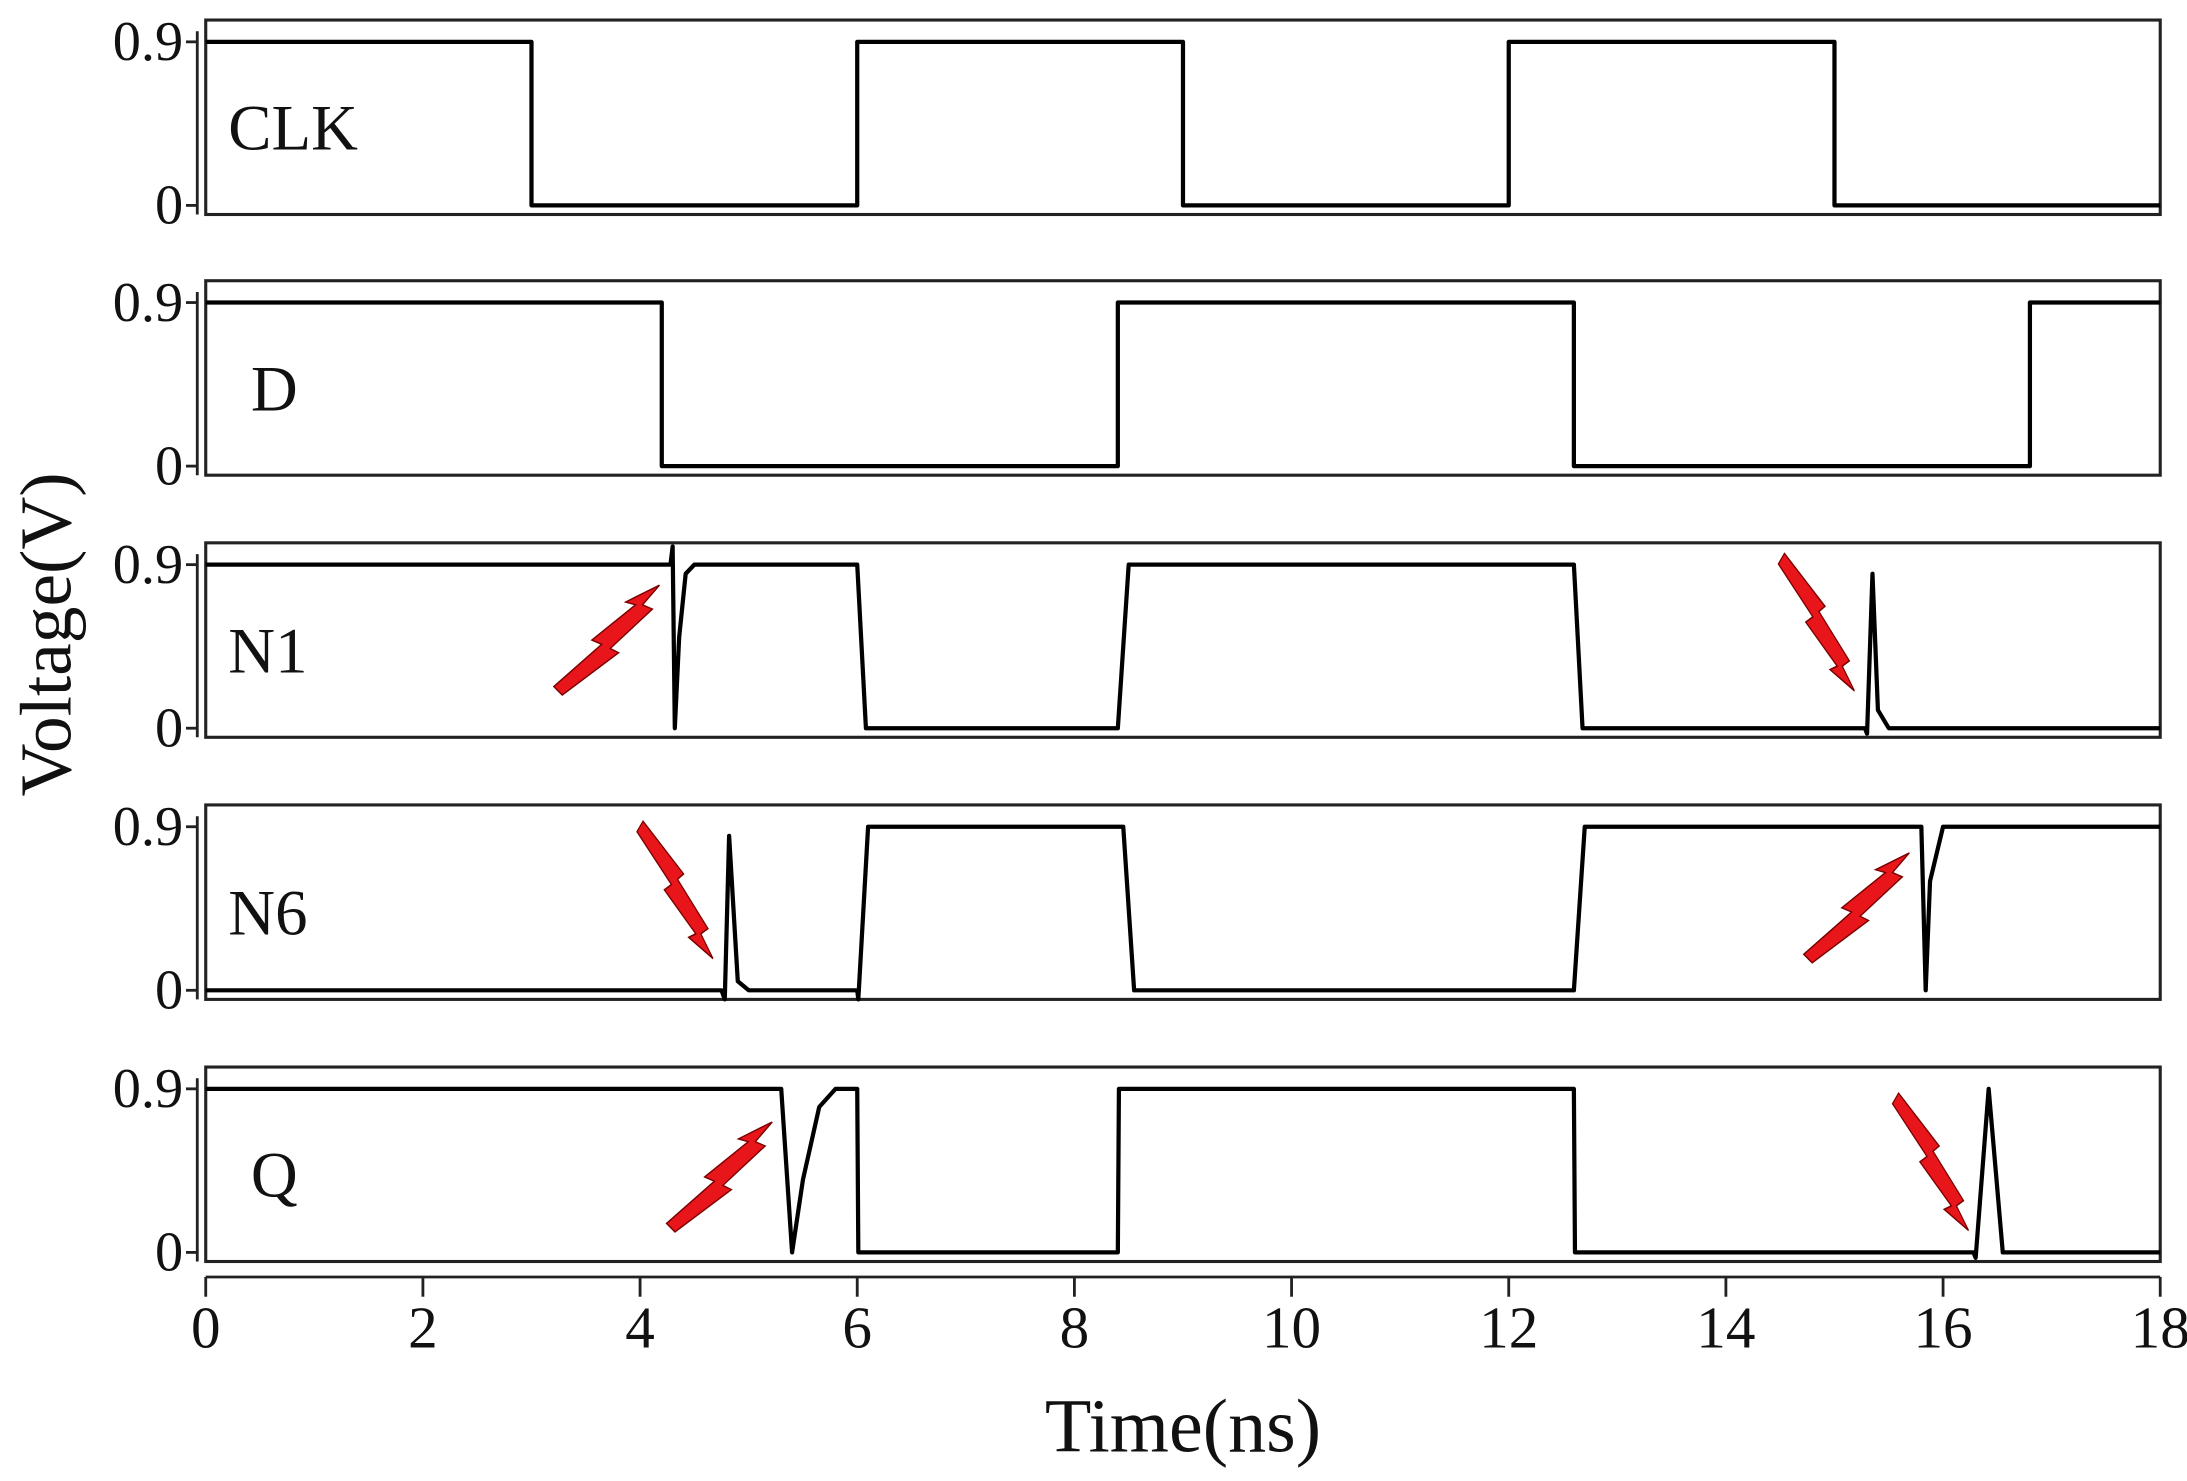 This screenshot has height=1481, width=2187. I want to click on x-tick-label: 6, so click(857, 1327).